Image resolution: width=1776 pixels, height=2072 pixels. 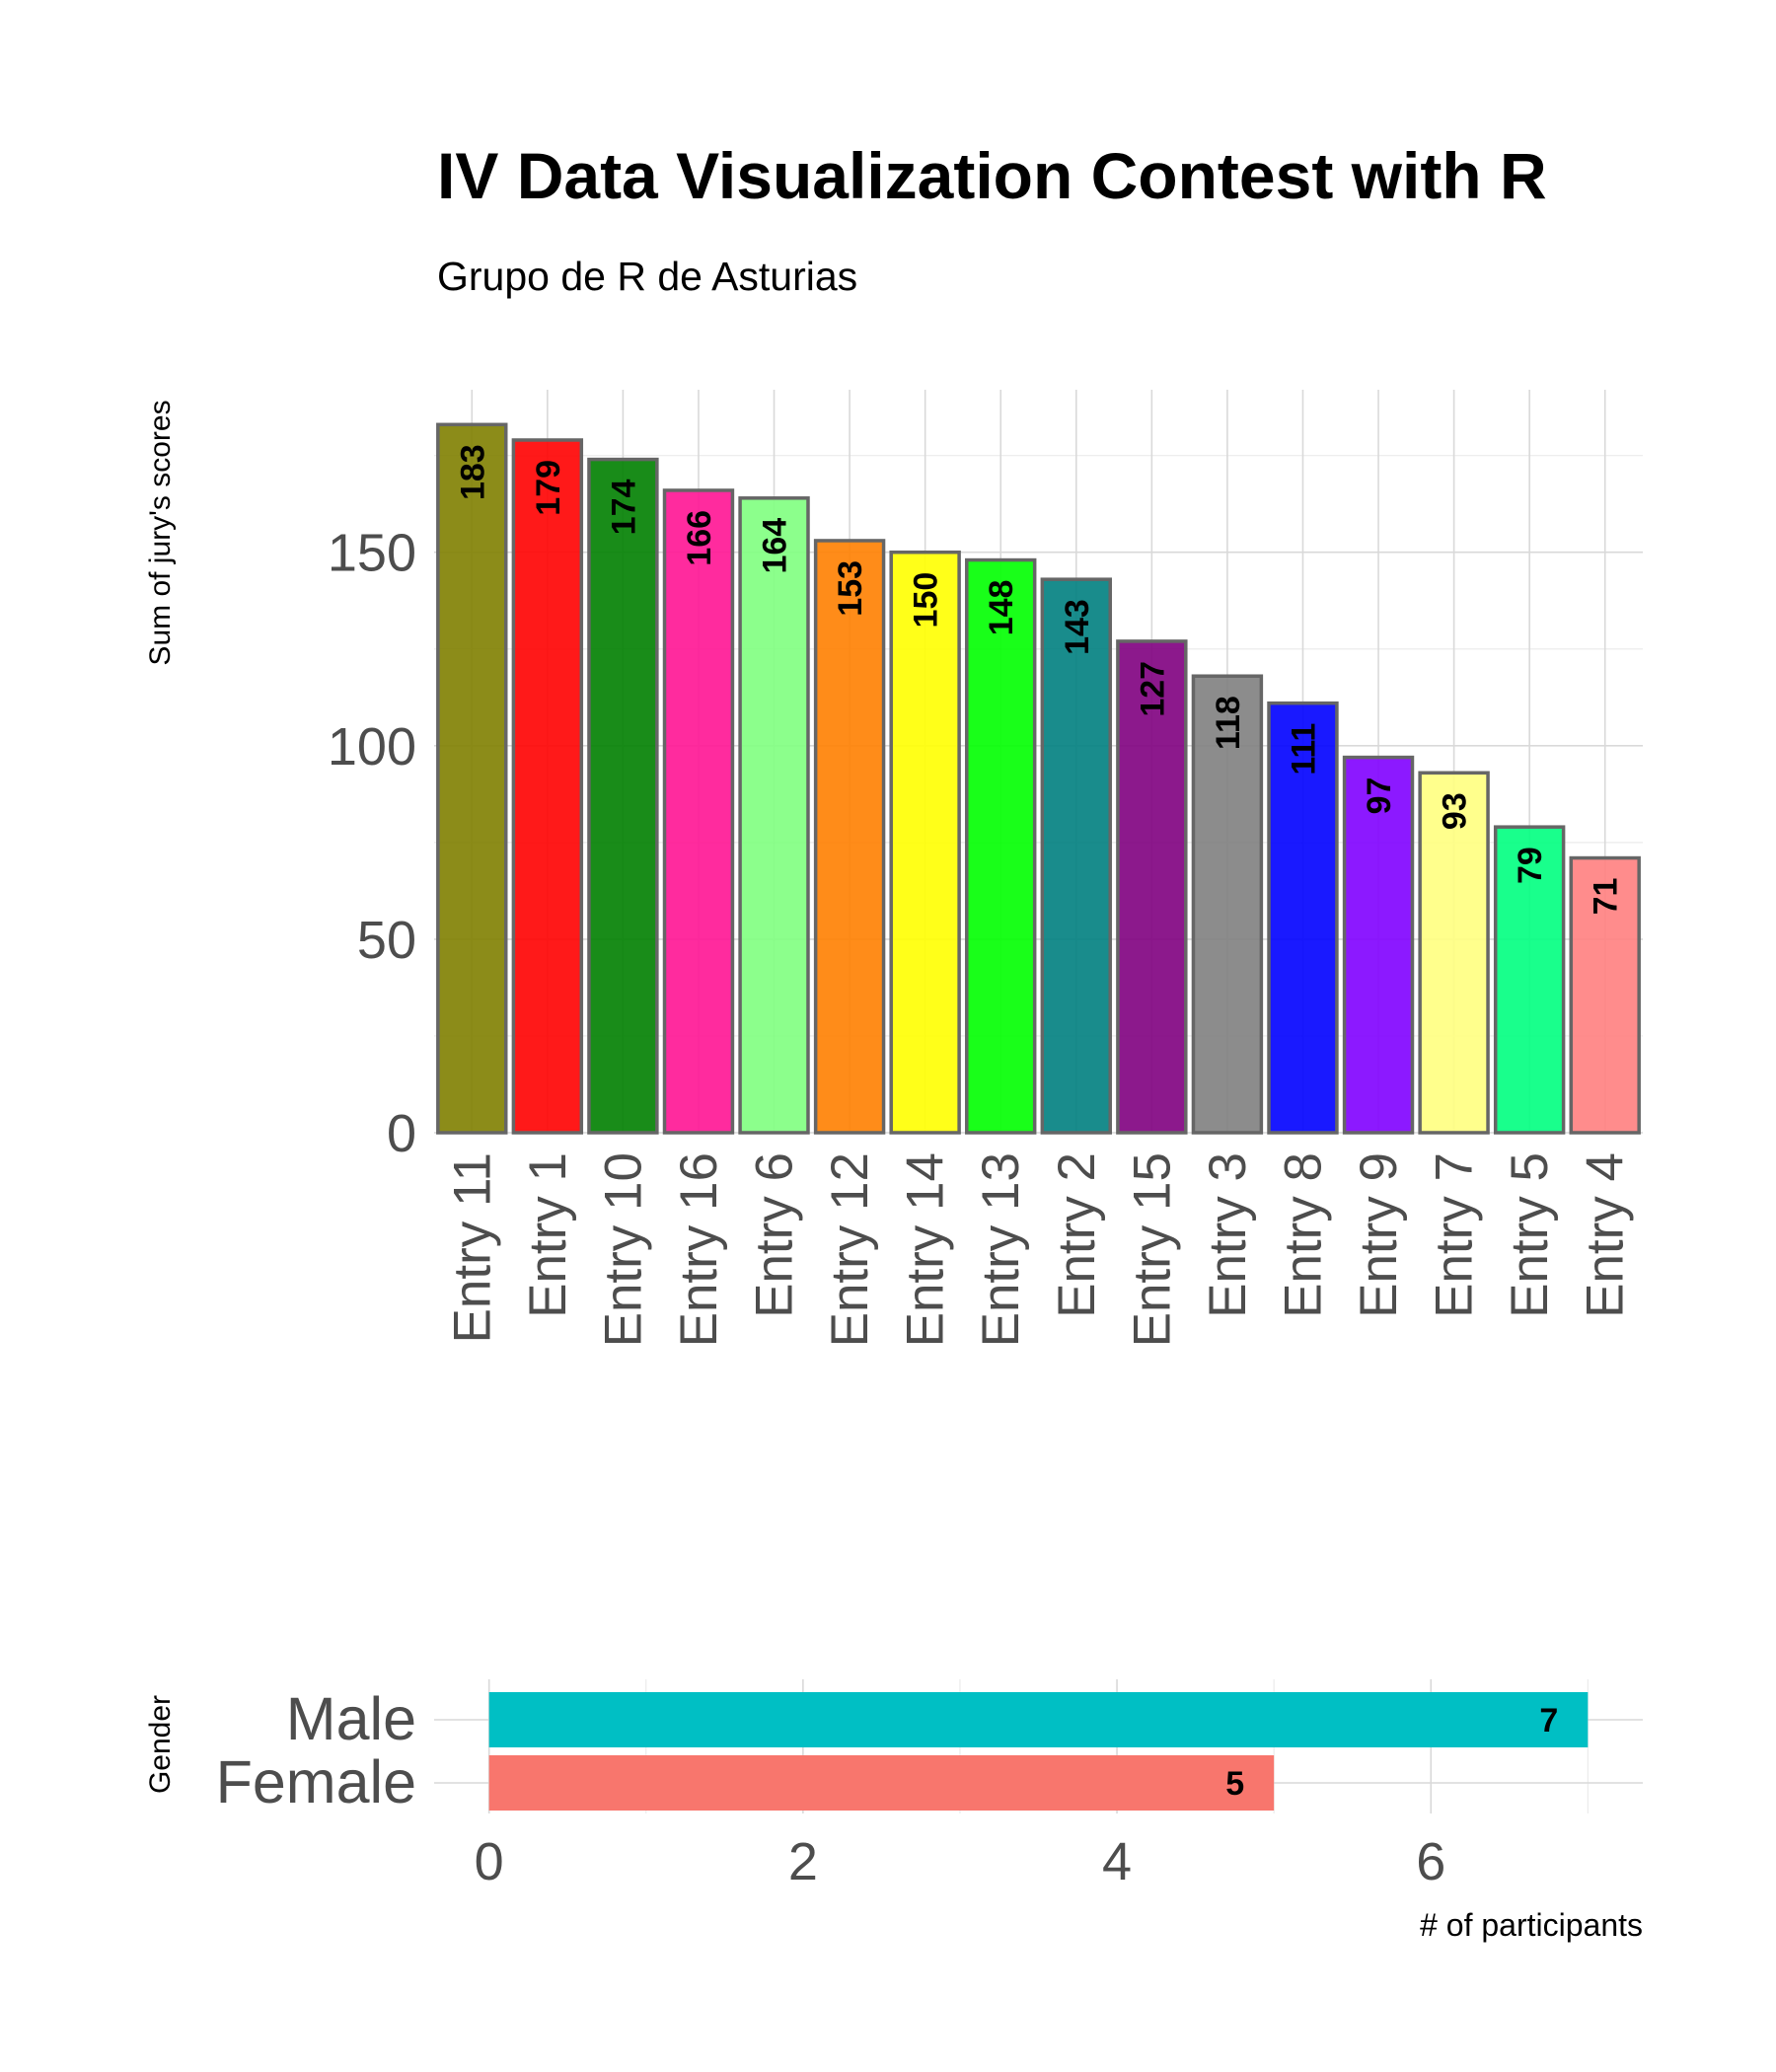 What do you see at coordinates (1455, 811) in the screenshot?
I see `bar-value-label: 93` at bounding box center [1455, 811].